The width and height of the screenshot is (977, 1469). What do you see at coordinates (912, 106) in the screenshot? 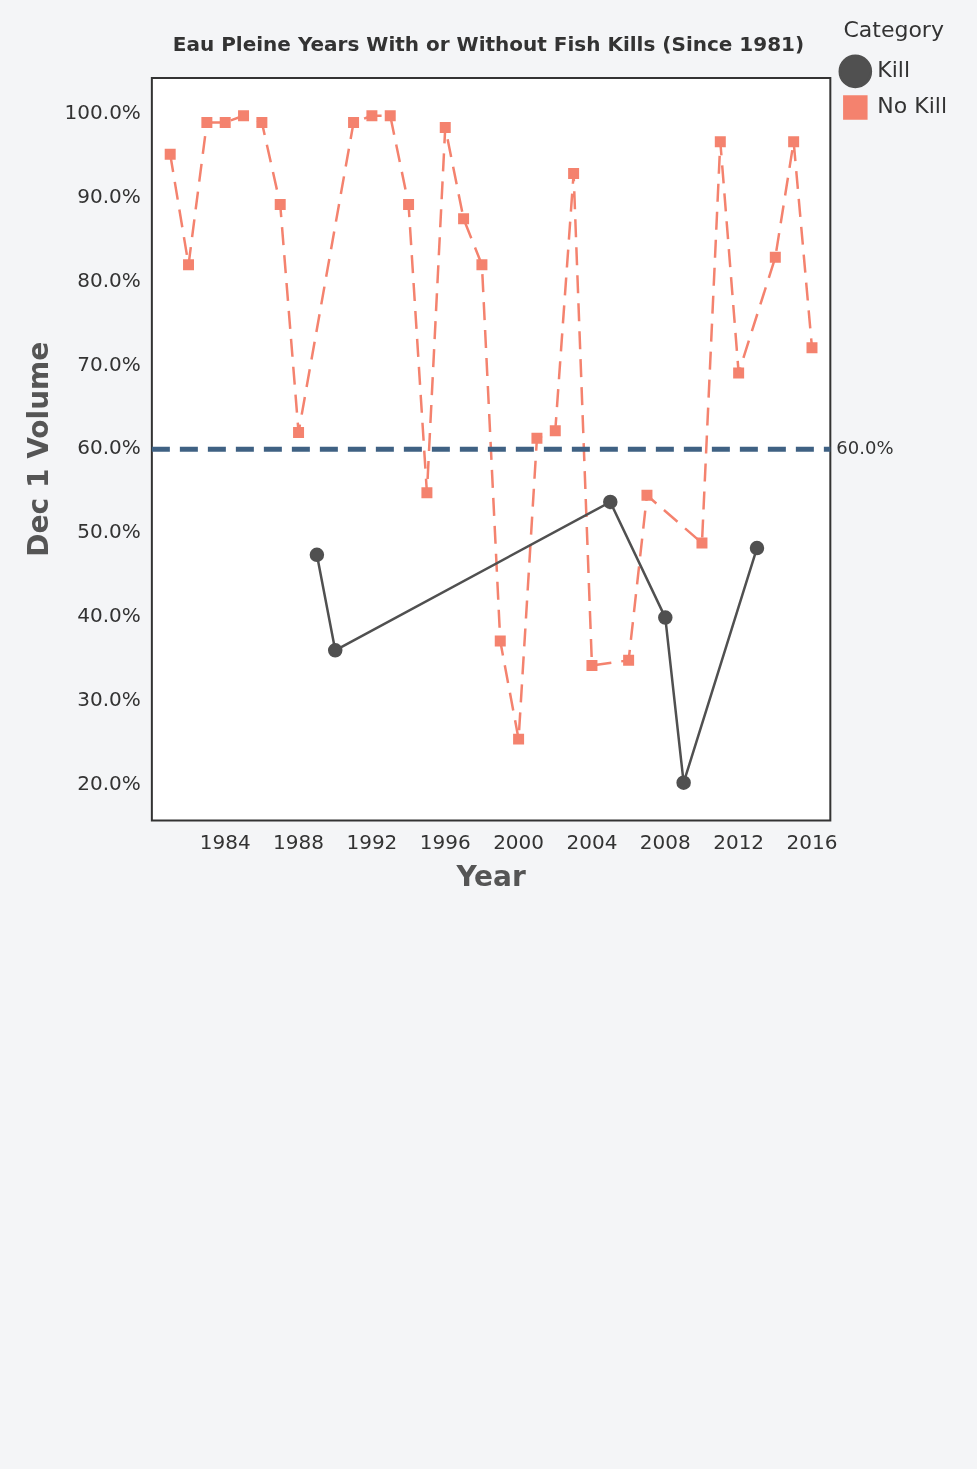
I see `legend-label: No Kill` at bounding box center [912, 106].